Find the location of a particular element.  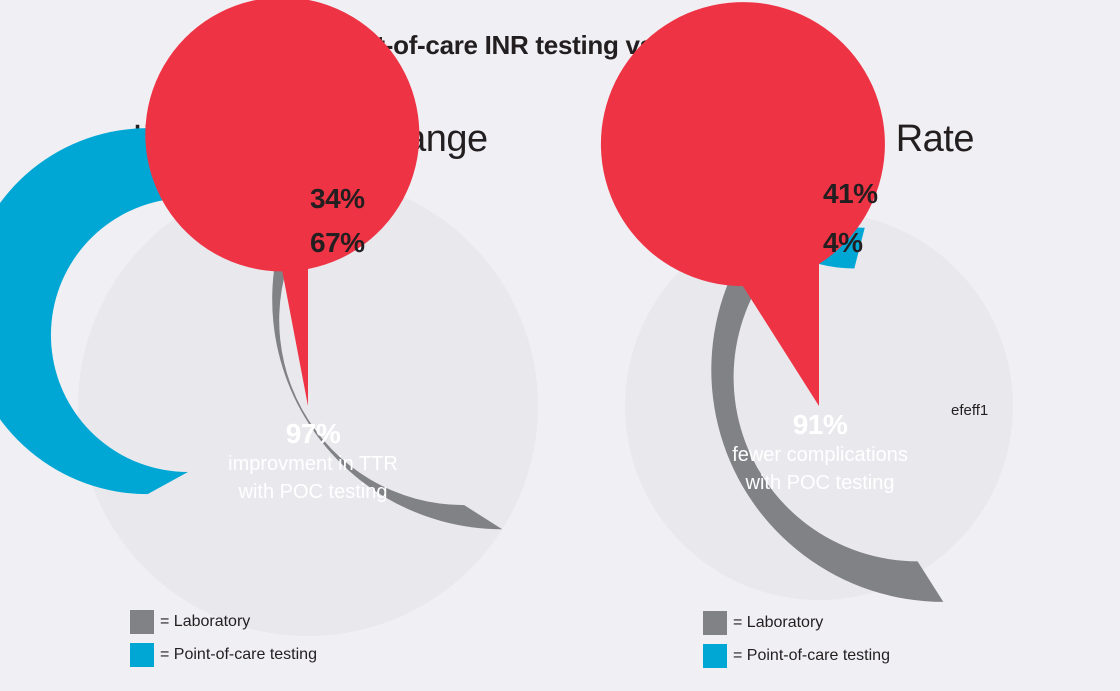

chart-1-lab-label: 34% is located at coordinates (337, 198).